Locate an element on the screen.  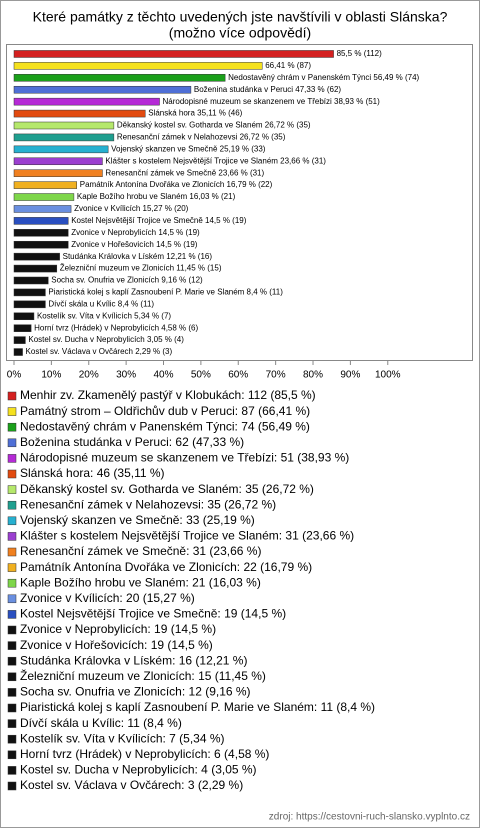
value-label: Slánská hora 35,11 % (46) is located at coordinates (195, 113).